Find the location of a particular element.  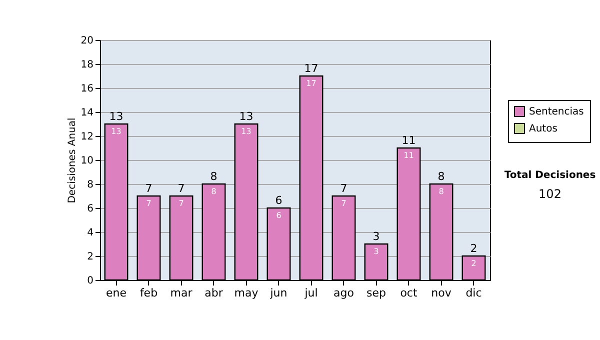

y-tick-label: 12 is located at coordinates (87, 137).